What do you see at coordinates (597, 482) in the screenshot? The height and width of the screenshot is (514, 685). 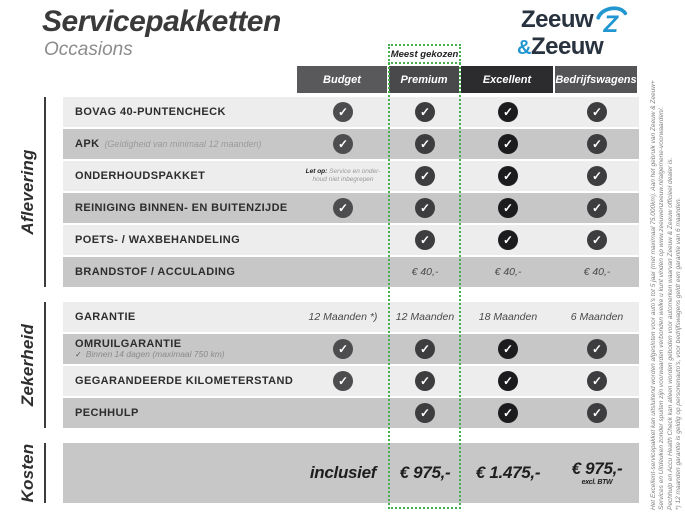 I see `excl-btw-note: excl. BTW` at bounding box center [597, 482].